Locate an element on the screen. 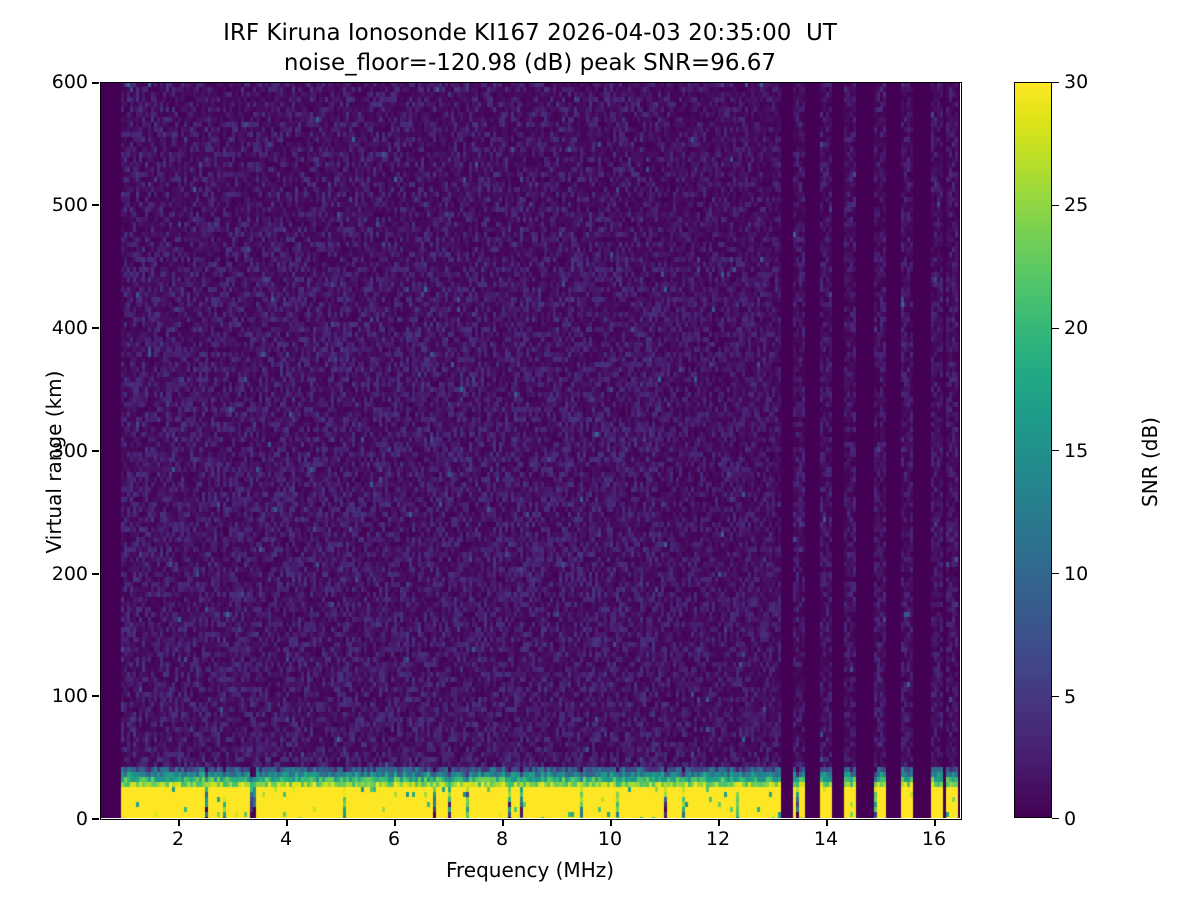 Image resolution: width=1200 pixels, height=900 pixels. xtick-label-12: 12 is located at coordinates (718, 839).